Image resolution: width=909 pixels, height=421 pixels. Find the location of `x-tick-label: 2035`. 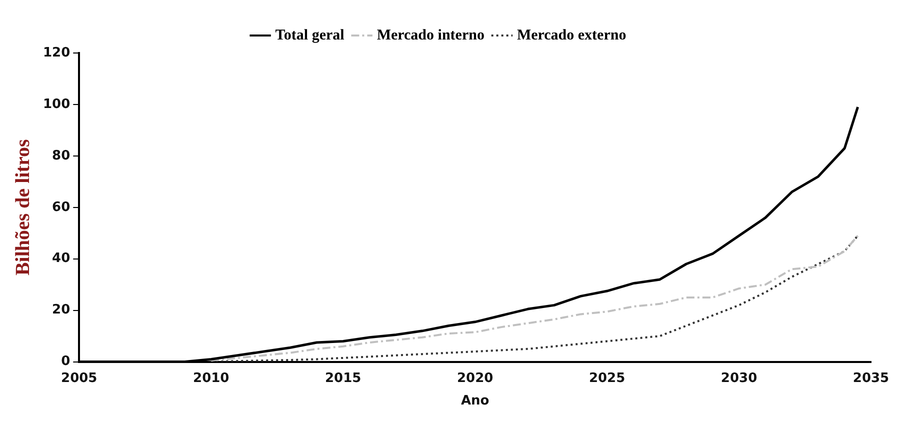

x-tick-label: 2035 is located at coordinates (871, 378).